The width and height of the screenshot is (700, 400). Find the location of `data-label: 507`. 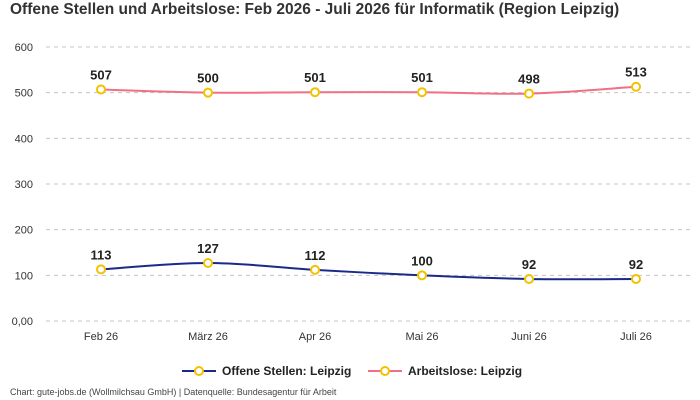

data-label: 507 is located at coordinates (101, 74).